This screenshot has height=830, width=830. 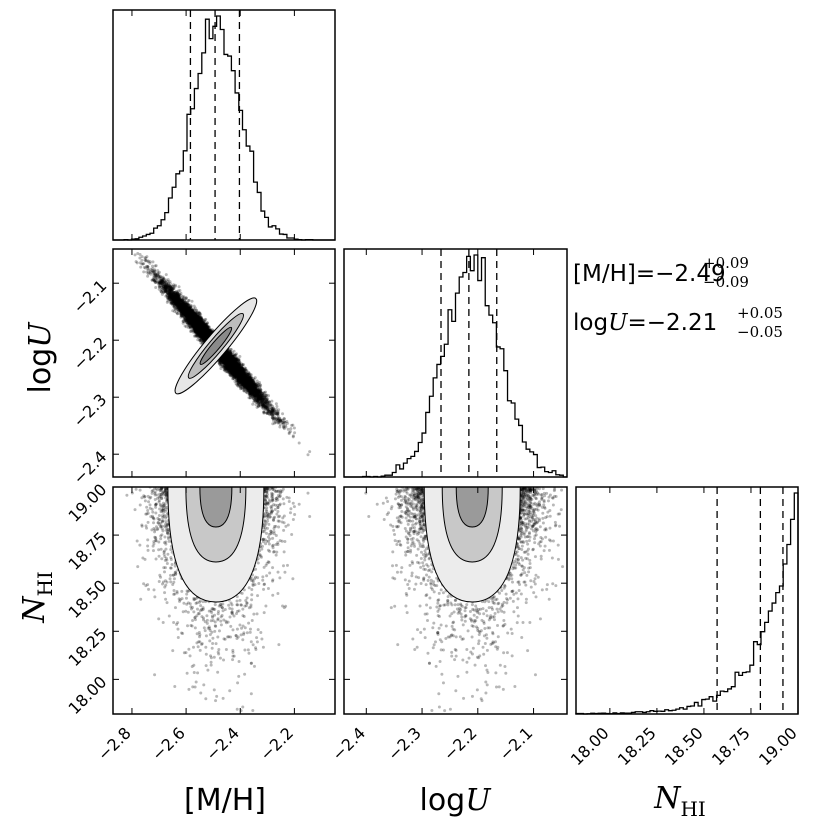 I want to click on hist-mh, so click(x=224, y=125).